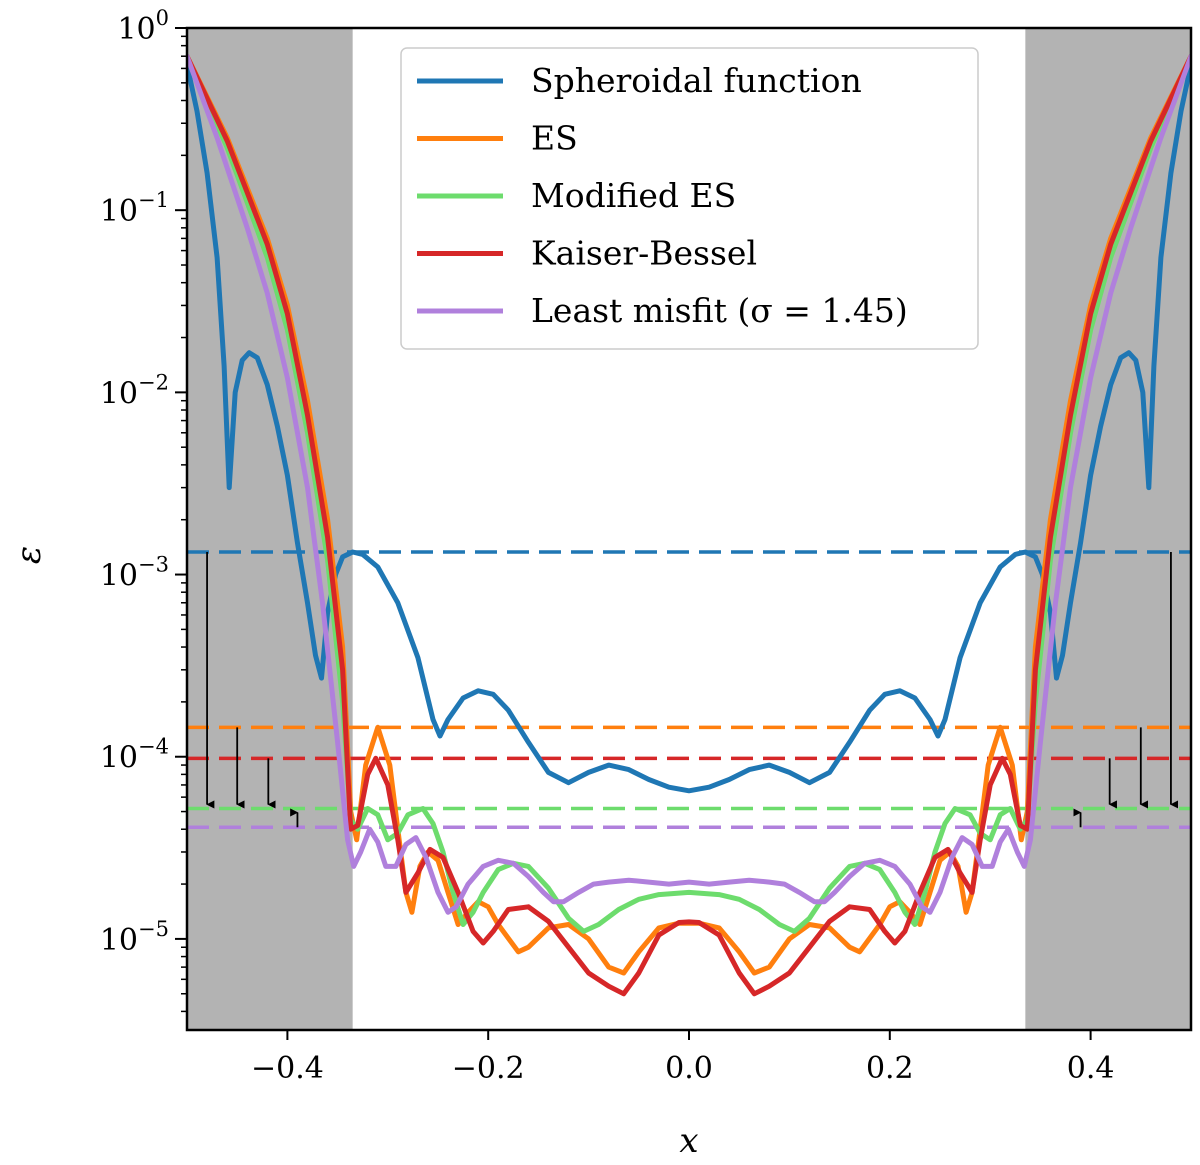 The image size is (1200, 1165). Describe the element at coordinates (134, 937) in the screenshot. I see `y-tick-label: 10⁻⁵` at that location.